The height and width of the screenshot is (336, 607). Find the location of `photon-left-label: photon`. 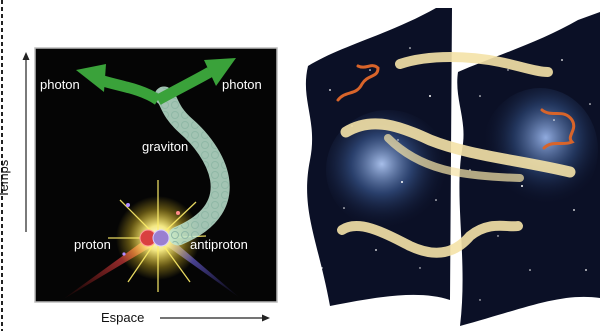

photon-left-label: photon is located at coordinates (60, 84).